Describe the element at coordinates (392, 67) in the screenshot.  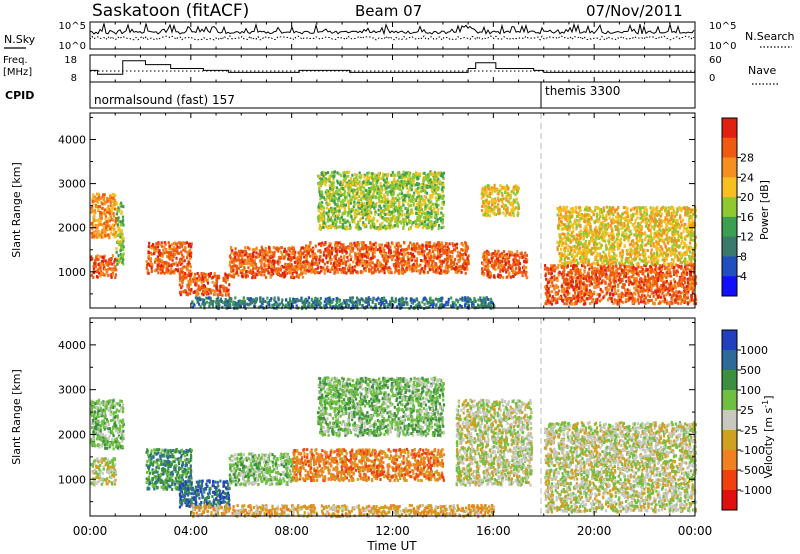
I see `frequency-trace` at that location.